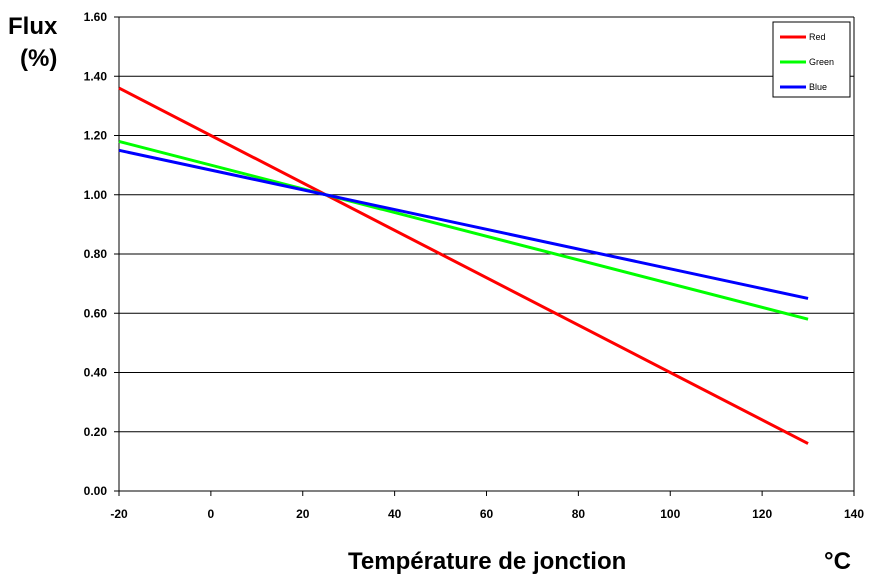 Image resolution: width=874 pixels, height=588 pixels. Describe the element at coordinates (33, 26) in the screenshot. I see `y-axis-title-line1: Flux` at that location.